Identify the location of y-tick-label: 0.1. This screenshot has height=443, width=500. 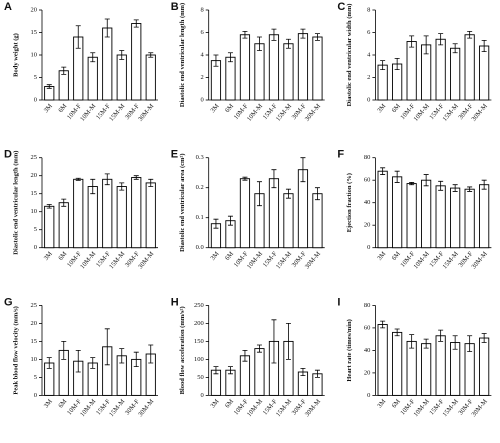
(200, 217).